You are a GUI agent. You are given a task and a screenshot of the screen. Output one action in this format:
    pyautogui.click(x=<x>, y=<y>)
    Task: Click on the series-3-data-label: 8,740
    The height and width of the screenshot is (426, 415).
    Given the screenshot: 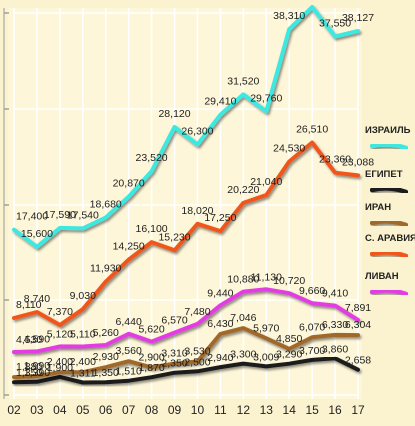 What is the action you would take?
    pyautogui.click(x=37, y=299)
    